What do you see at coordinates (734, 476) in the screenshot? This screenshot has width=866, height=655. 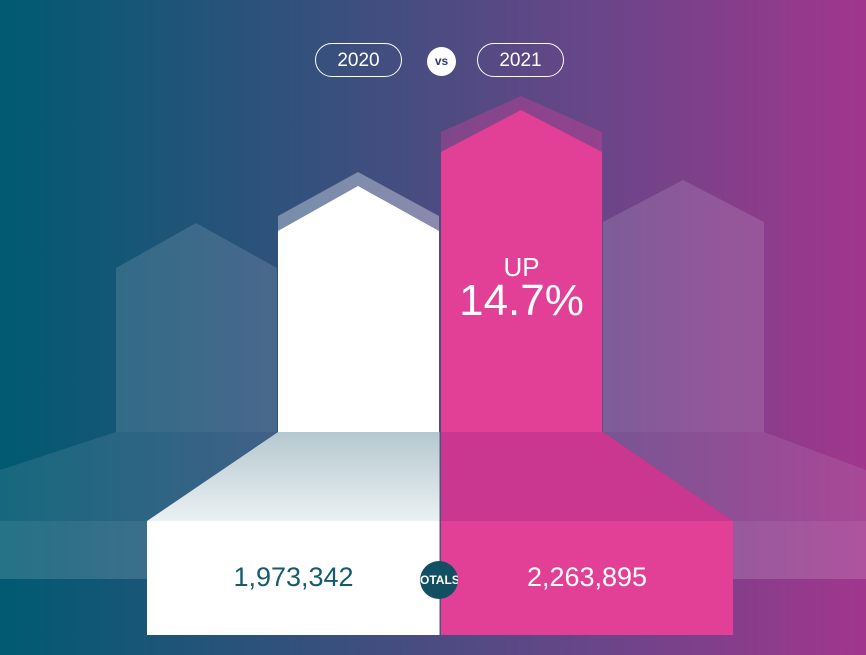 I see `floor-right` at bounding box center [734, 476].